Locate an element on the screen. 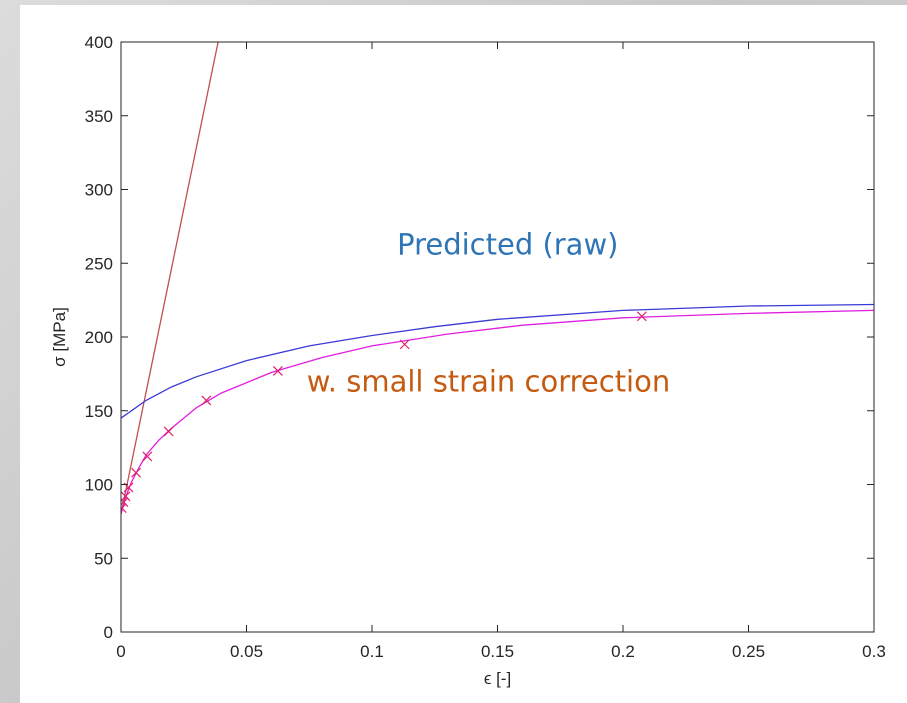 The image size is (907, 703). y-tick-label: 400 is located at coordinates (99, 42).